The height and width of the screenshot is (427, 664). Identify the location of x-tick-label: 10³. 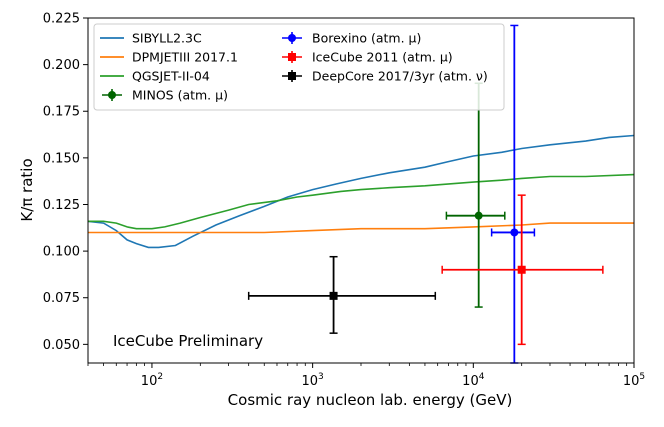
(312, 380).